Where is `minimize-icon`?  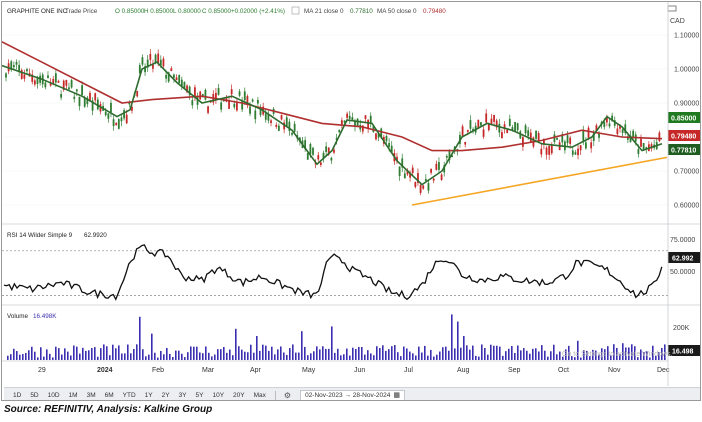 minimize-icon is located at coordinates (672, 8).